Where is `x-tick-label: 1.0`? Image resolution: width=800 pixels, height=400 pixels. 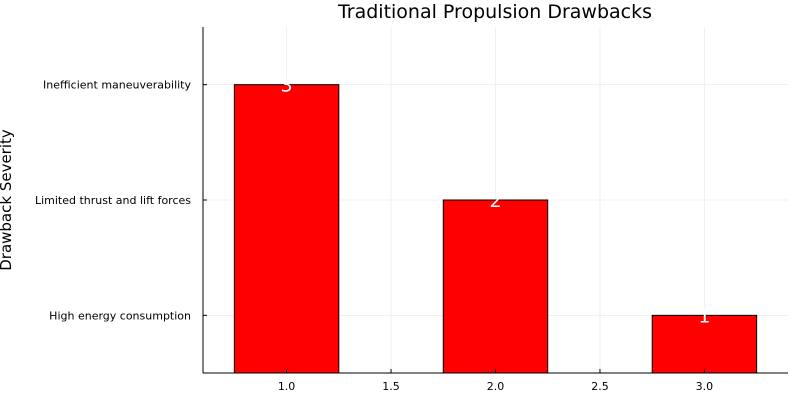
x-tick-label: 1.0 is located at coordinates (287, 386).